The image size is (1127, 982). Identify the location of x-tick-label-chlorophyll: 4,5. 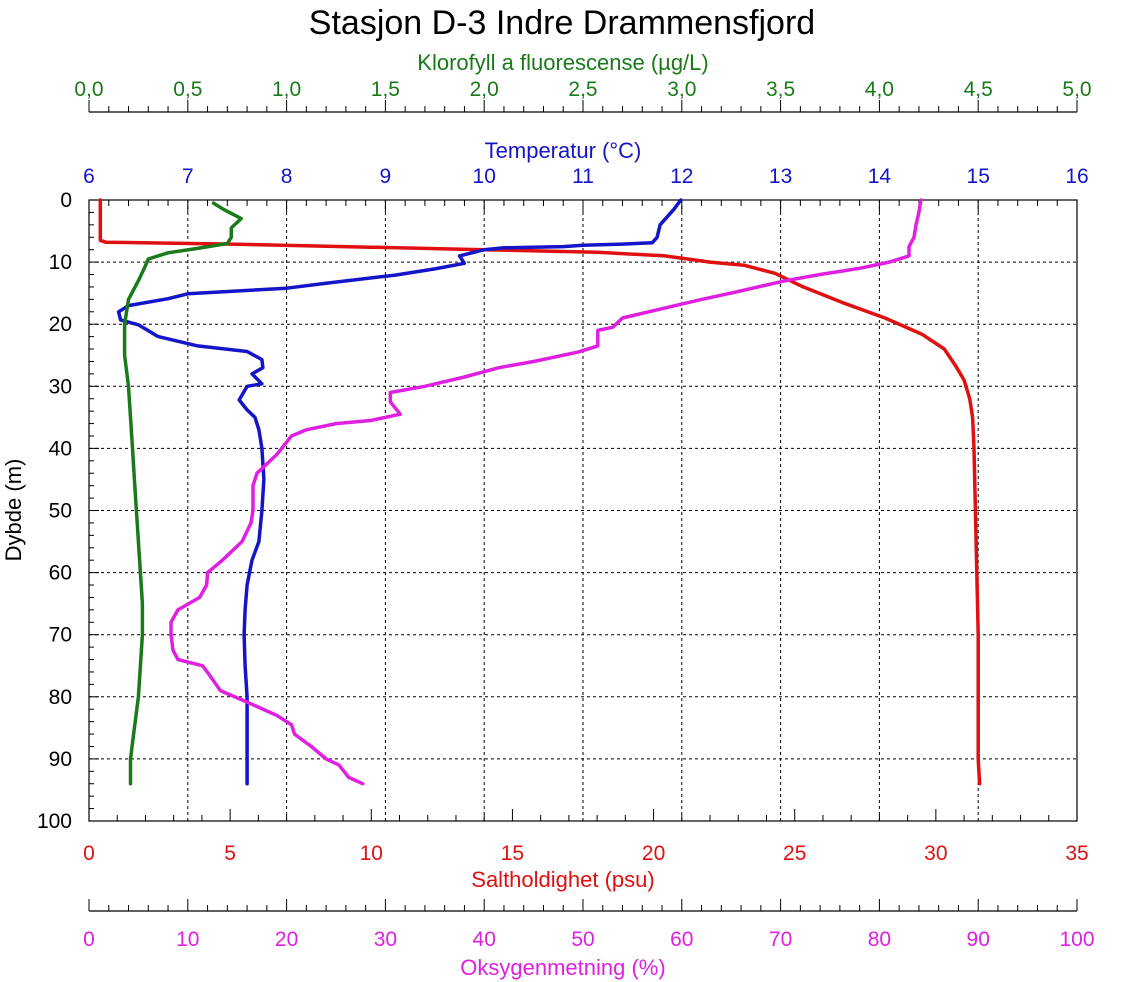
(978, 89).